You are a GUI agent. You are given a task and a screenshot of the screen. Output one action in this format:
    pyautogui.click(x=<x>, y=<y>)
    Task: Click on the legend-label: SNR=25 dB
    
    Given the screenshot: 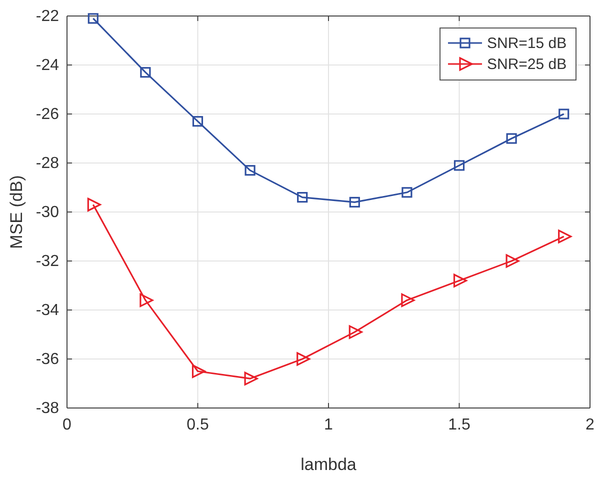 What is the action you would take?
    pyautogui.click(x=527, y=64)
    